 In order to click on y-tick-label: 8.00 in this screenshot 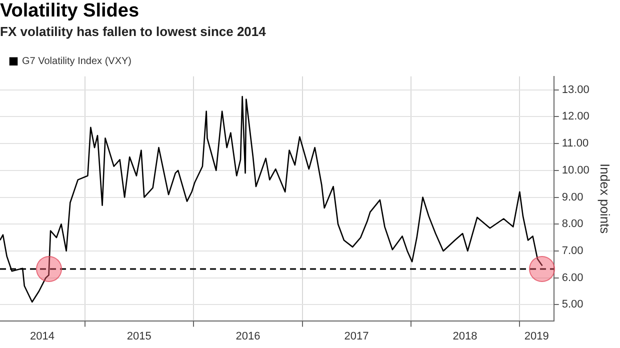, I will do `click(573, 224)`.